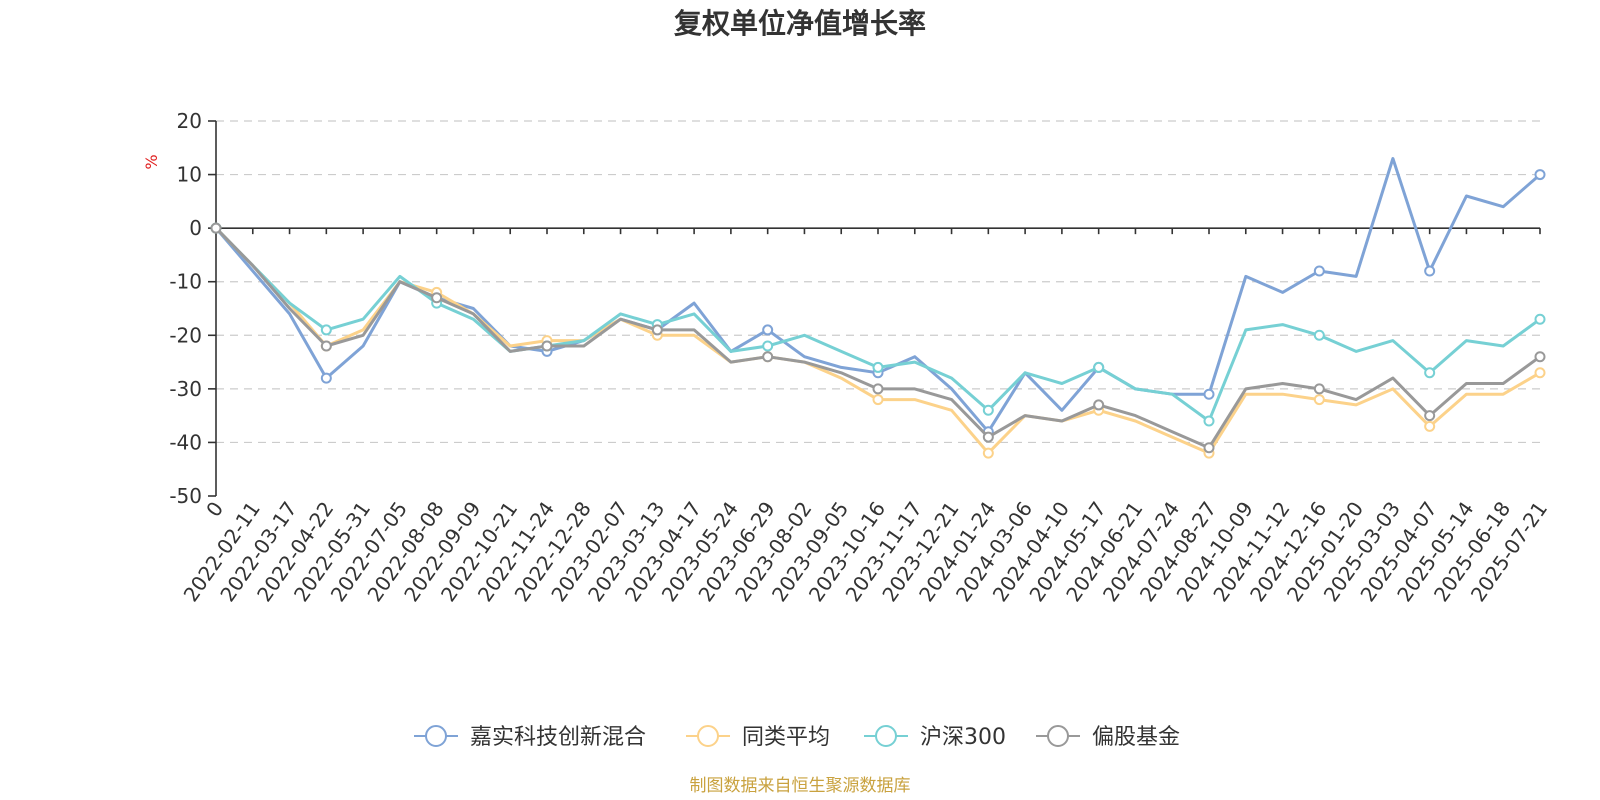 The height and width of the screenshot is (800, 1600). I want to click on chart-title: 复权单位净值增长率, so click(800, 23).